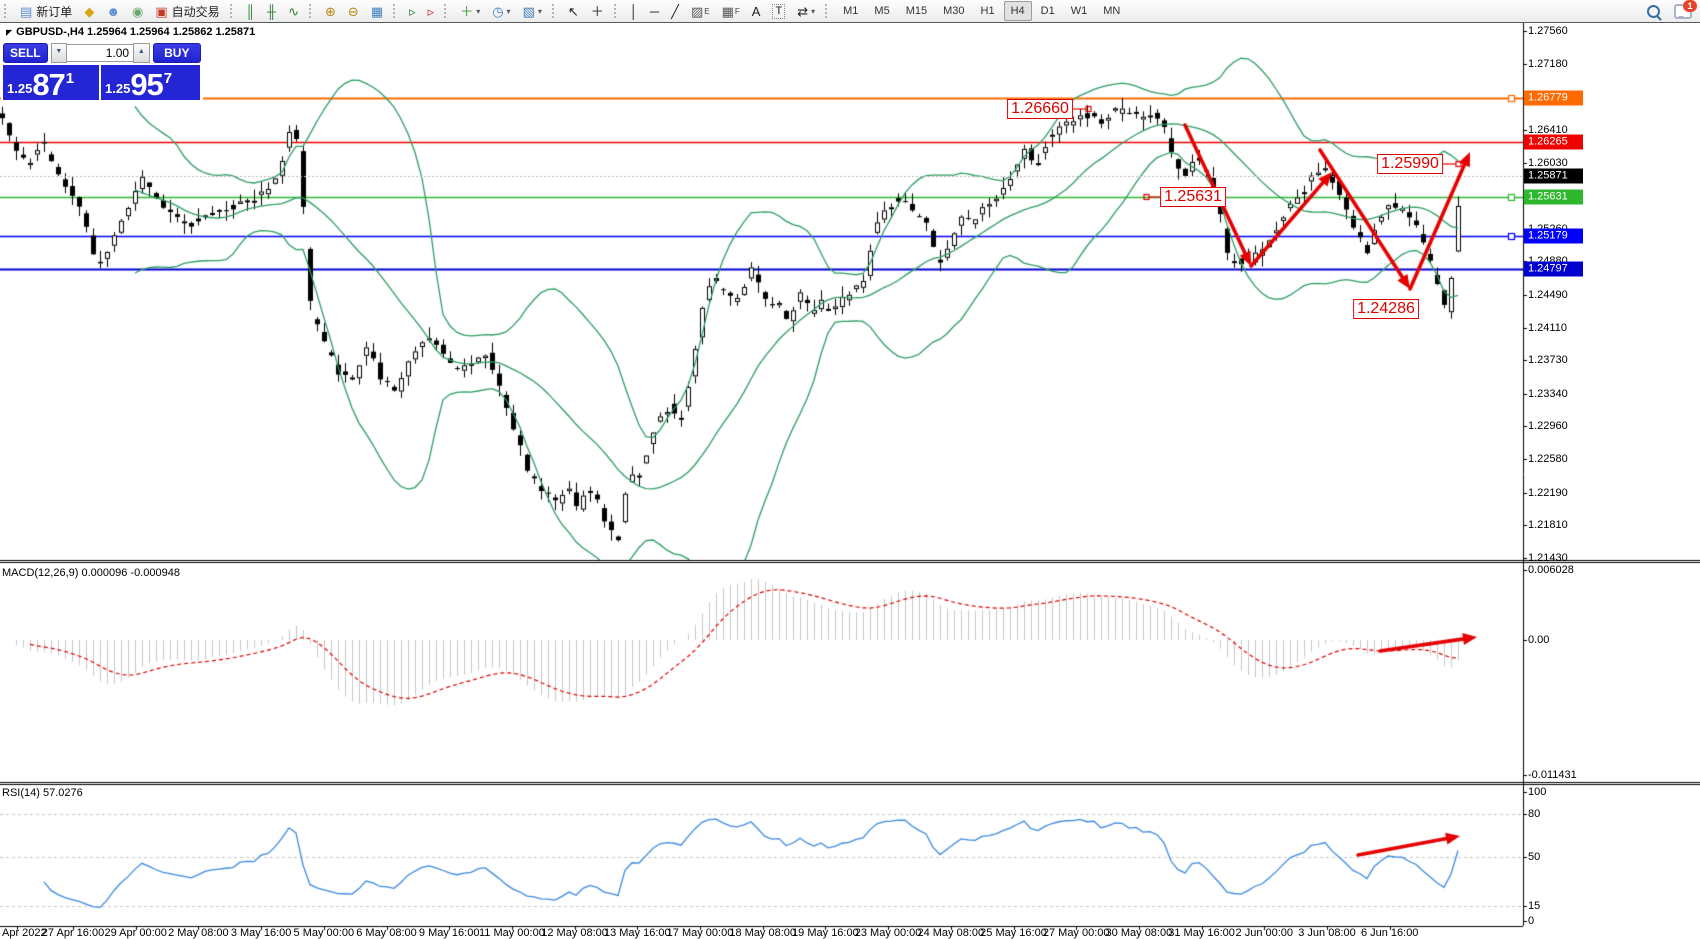  I want to click on candlestick-chart-icon: ╫, so click(271, 11).